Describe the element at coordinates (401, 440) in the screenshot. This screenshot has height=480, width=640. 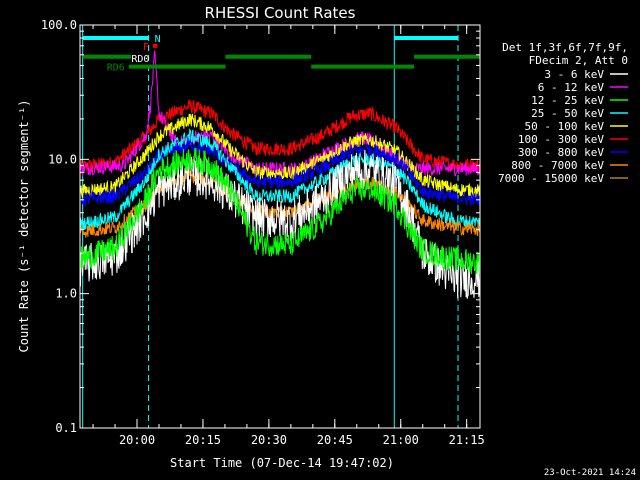
I see `x-tick-label: 21:00` at that location.